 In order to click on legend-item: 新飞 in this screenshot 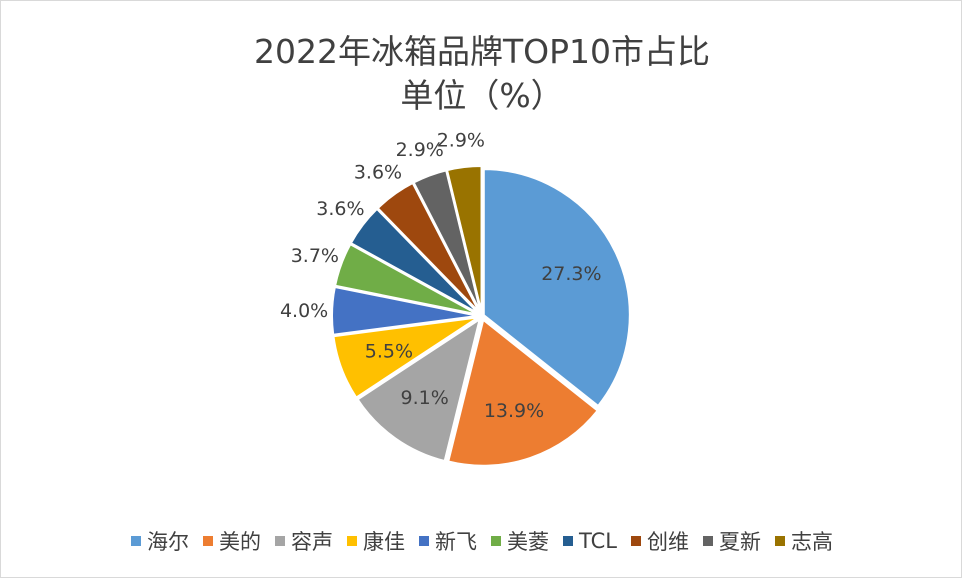, I will do `click(448, 541)`.